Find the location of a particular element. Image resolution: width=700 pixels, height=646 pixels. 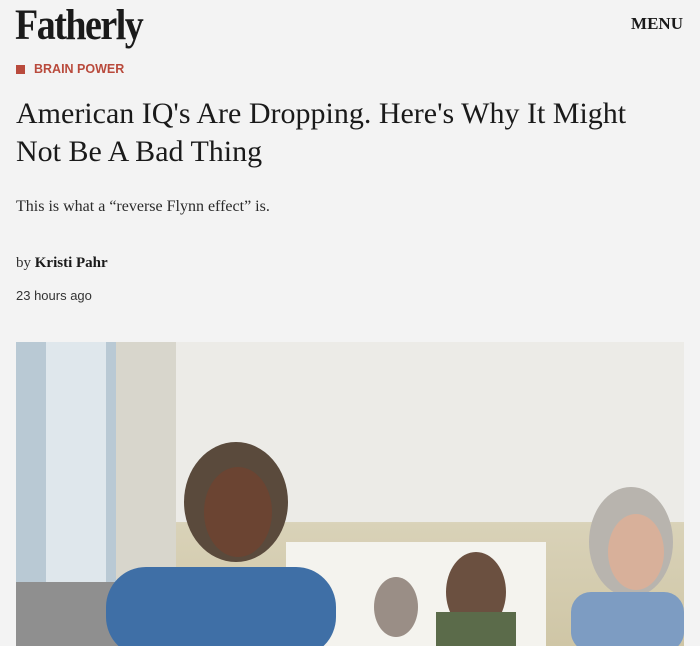

fatherly-logo: Fatherly is located at coordinates (79, 25).